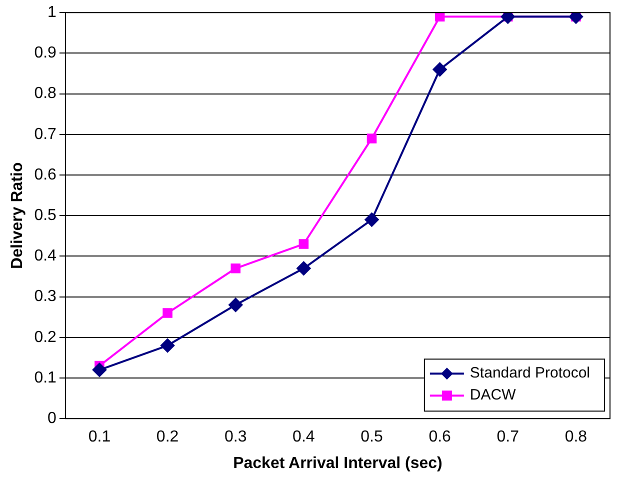 Image resolution: width=618 pixels, height=481 pixels. I want to click on y-tick-label: 0.3, so click(45, 297).